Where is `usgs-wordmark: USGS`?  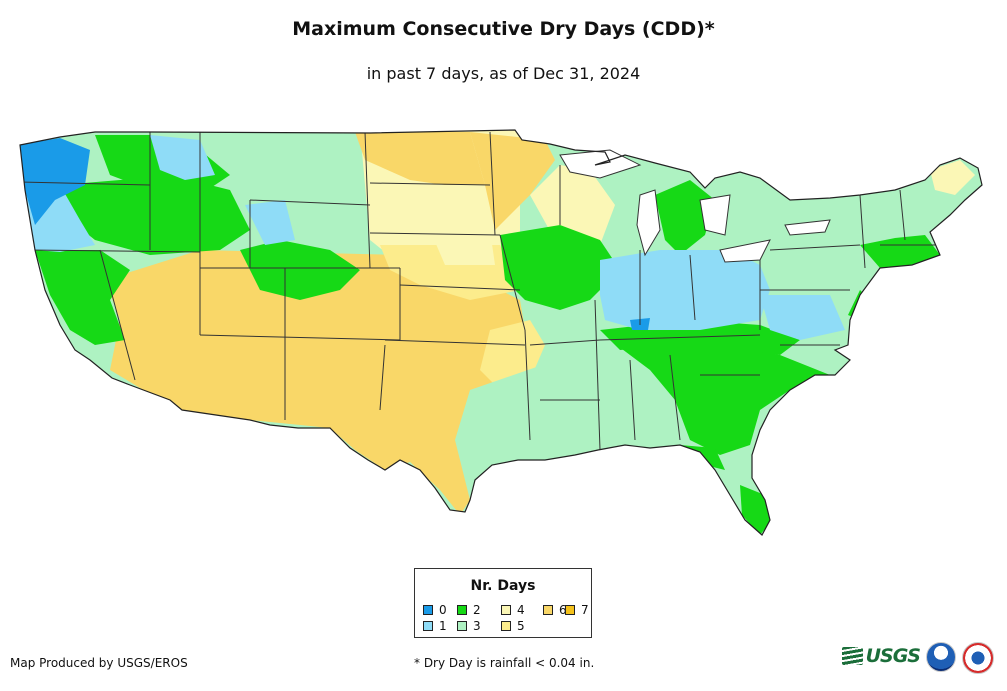 usgs-wordmark: USGS is located at coordinates (893, 656).